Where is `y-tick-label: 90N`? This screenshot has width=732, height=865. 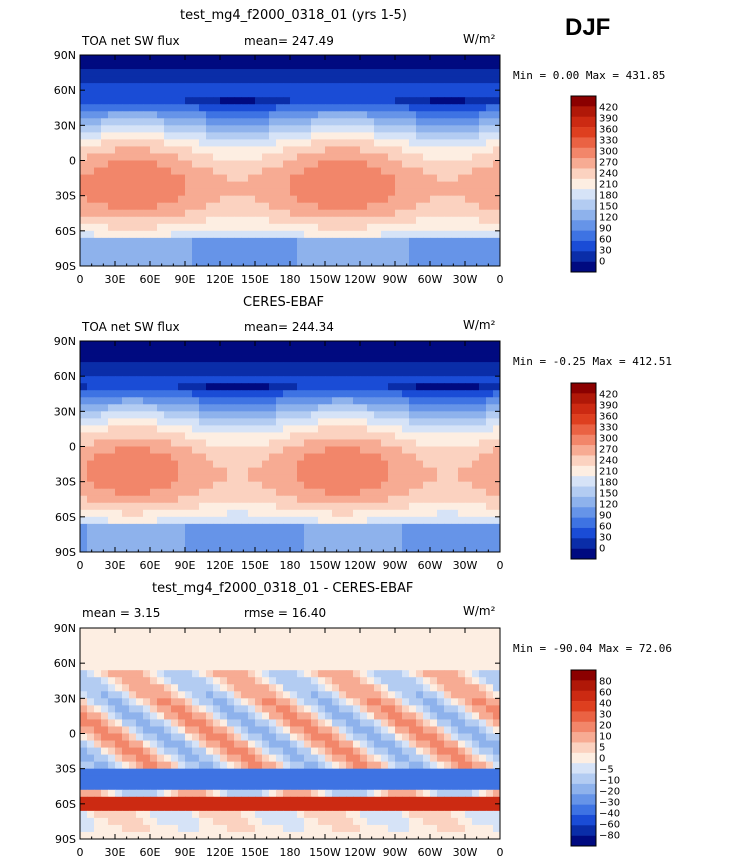 y-tick-label: 90N is located at coordinates (65, 55).